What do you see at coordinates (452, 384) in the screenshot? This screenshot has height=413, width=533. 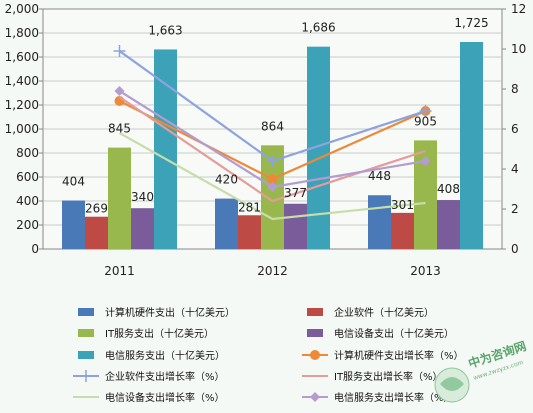 I see `watermark-logo-mark` at bounding box center [452, 384].